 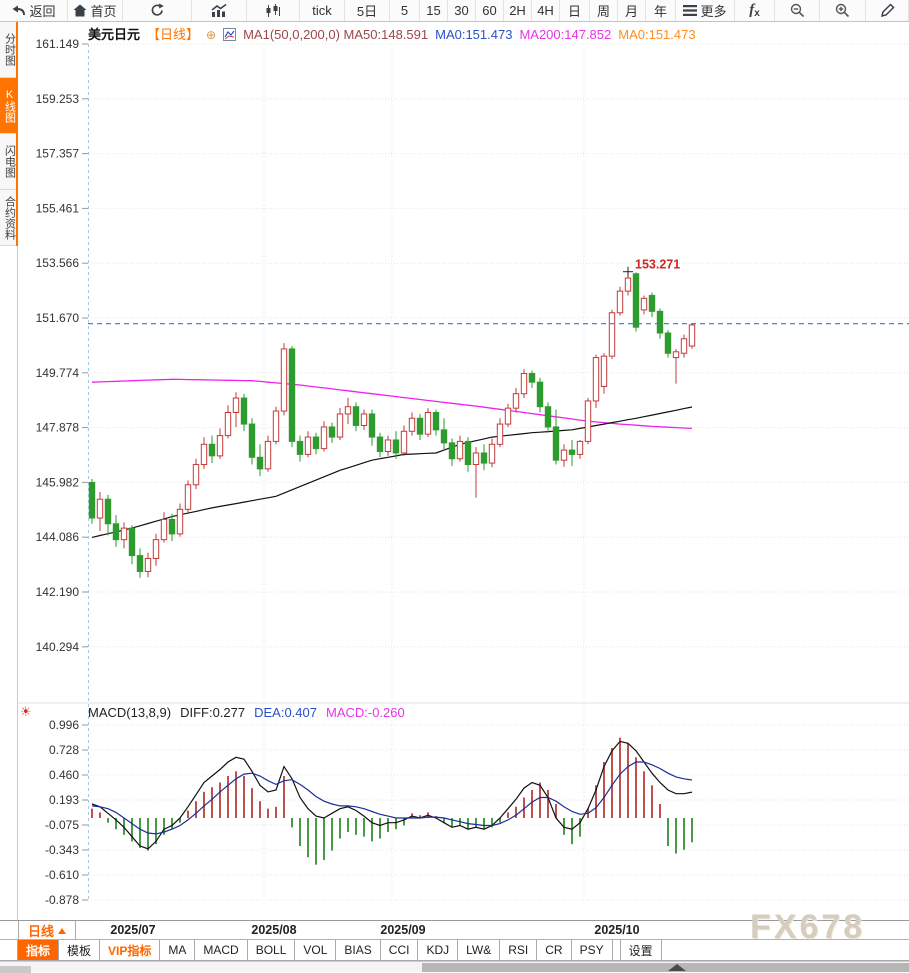 What do you see at coordinates (392, 404) in the screenshot?
I see `ma200-line` at bounding box center [392, 404].